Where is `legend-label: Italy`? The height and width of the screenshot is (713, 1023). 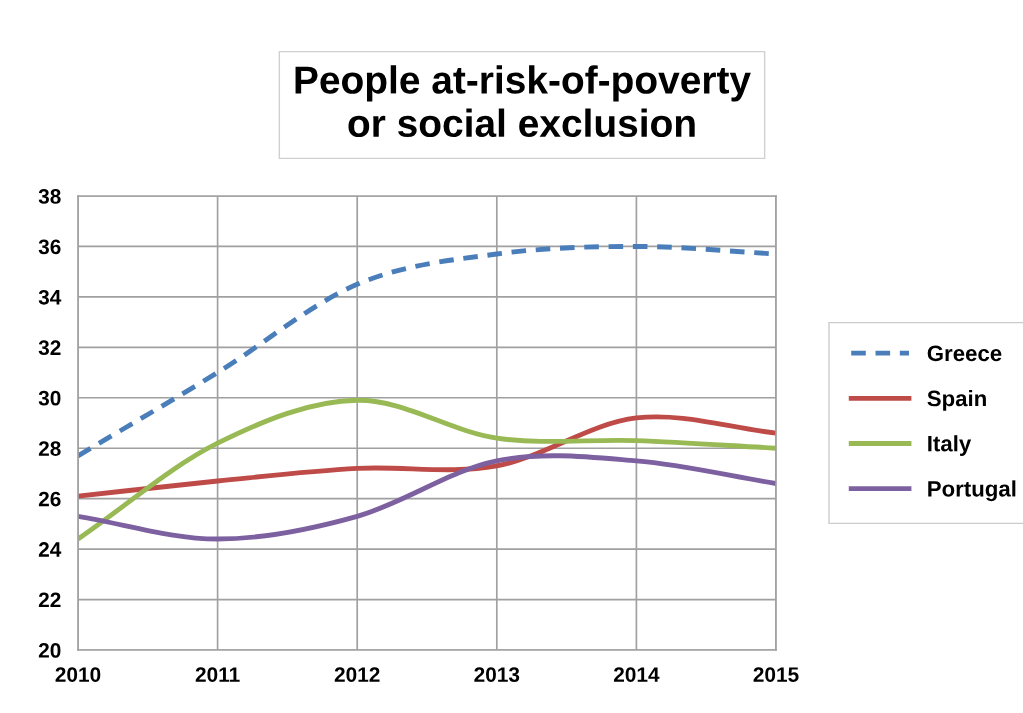 legend-label: Italy is located at coordinates (950, 445).